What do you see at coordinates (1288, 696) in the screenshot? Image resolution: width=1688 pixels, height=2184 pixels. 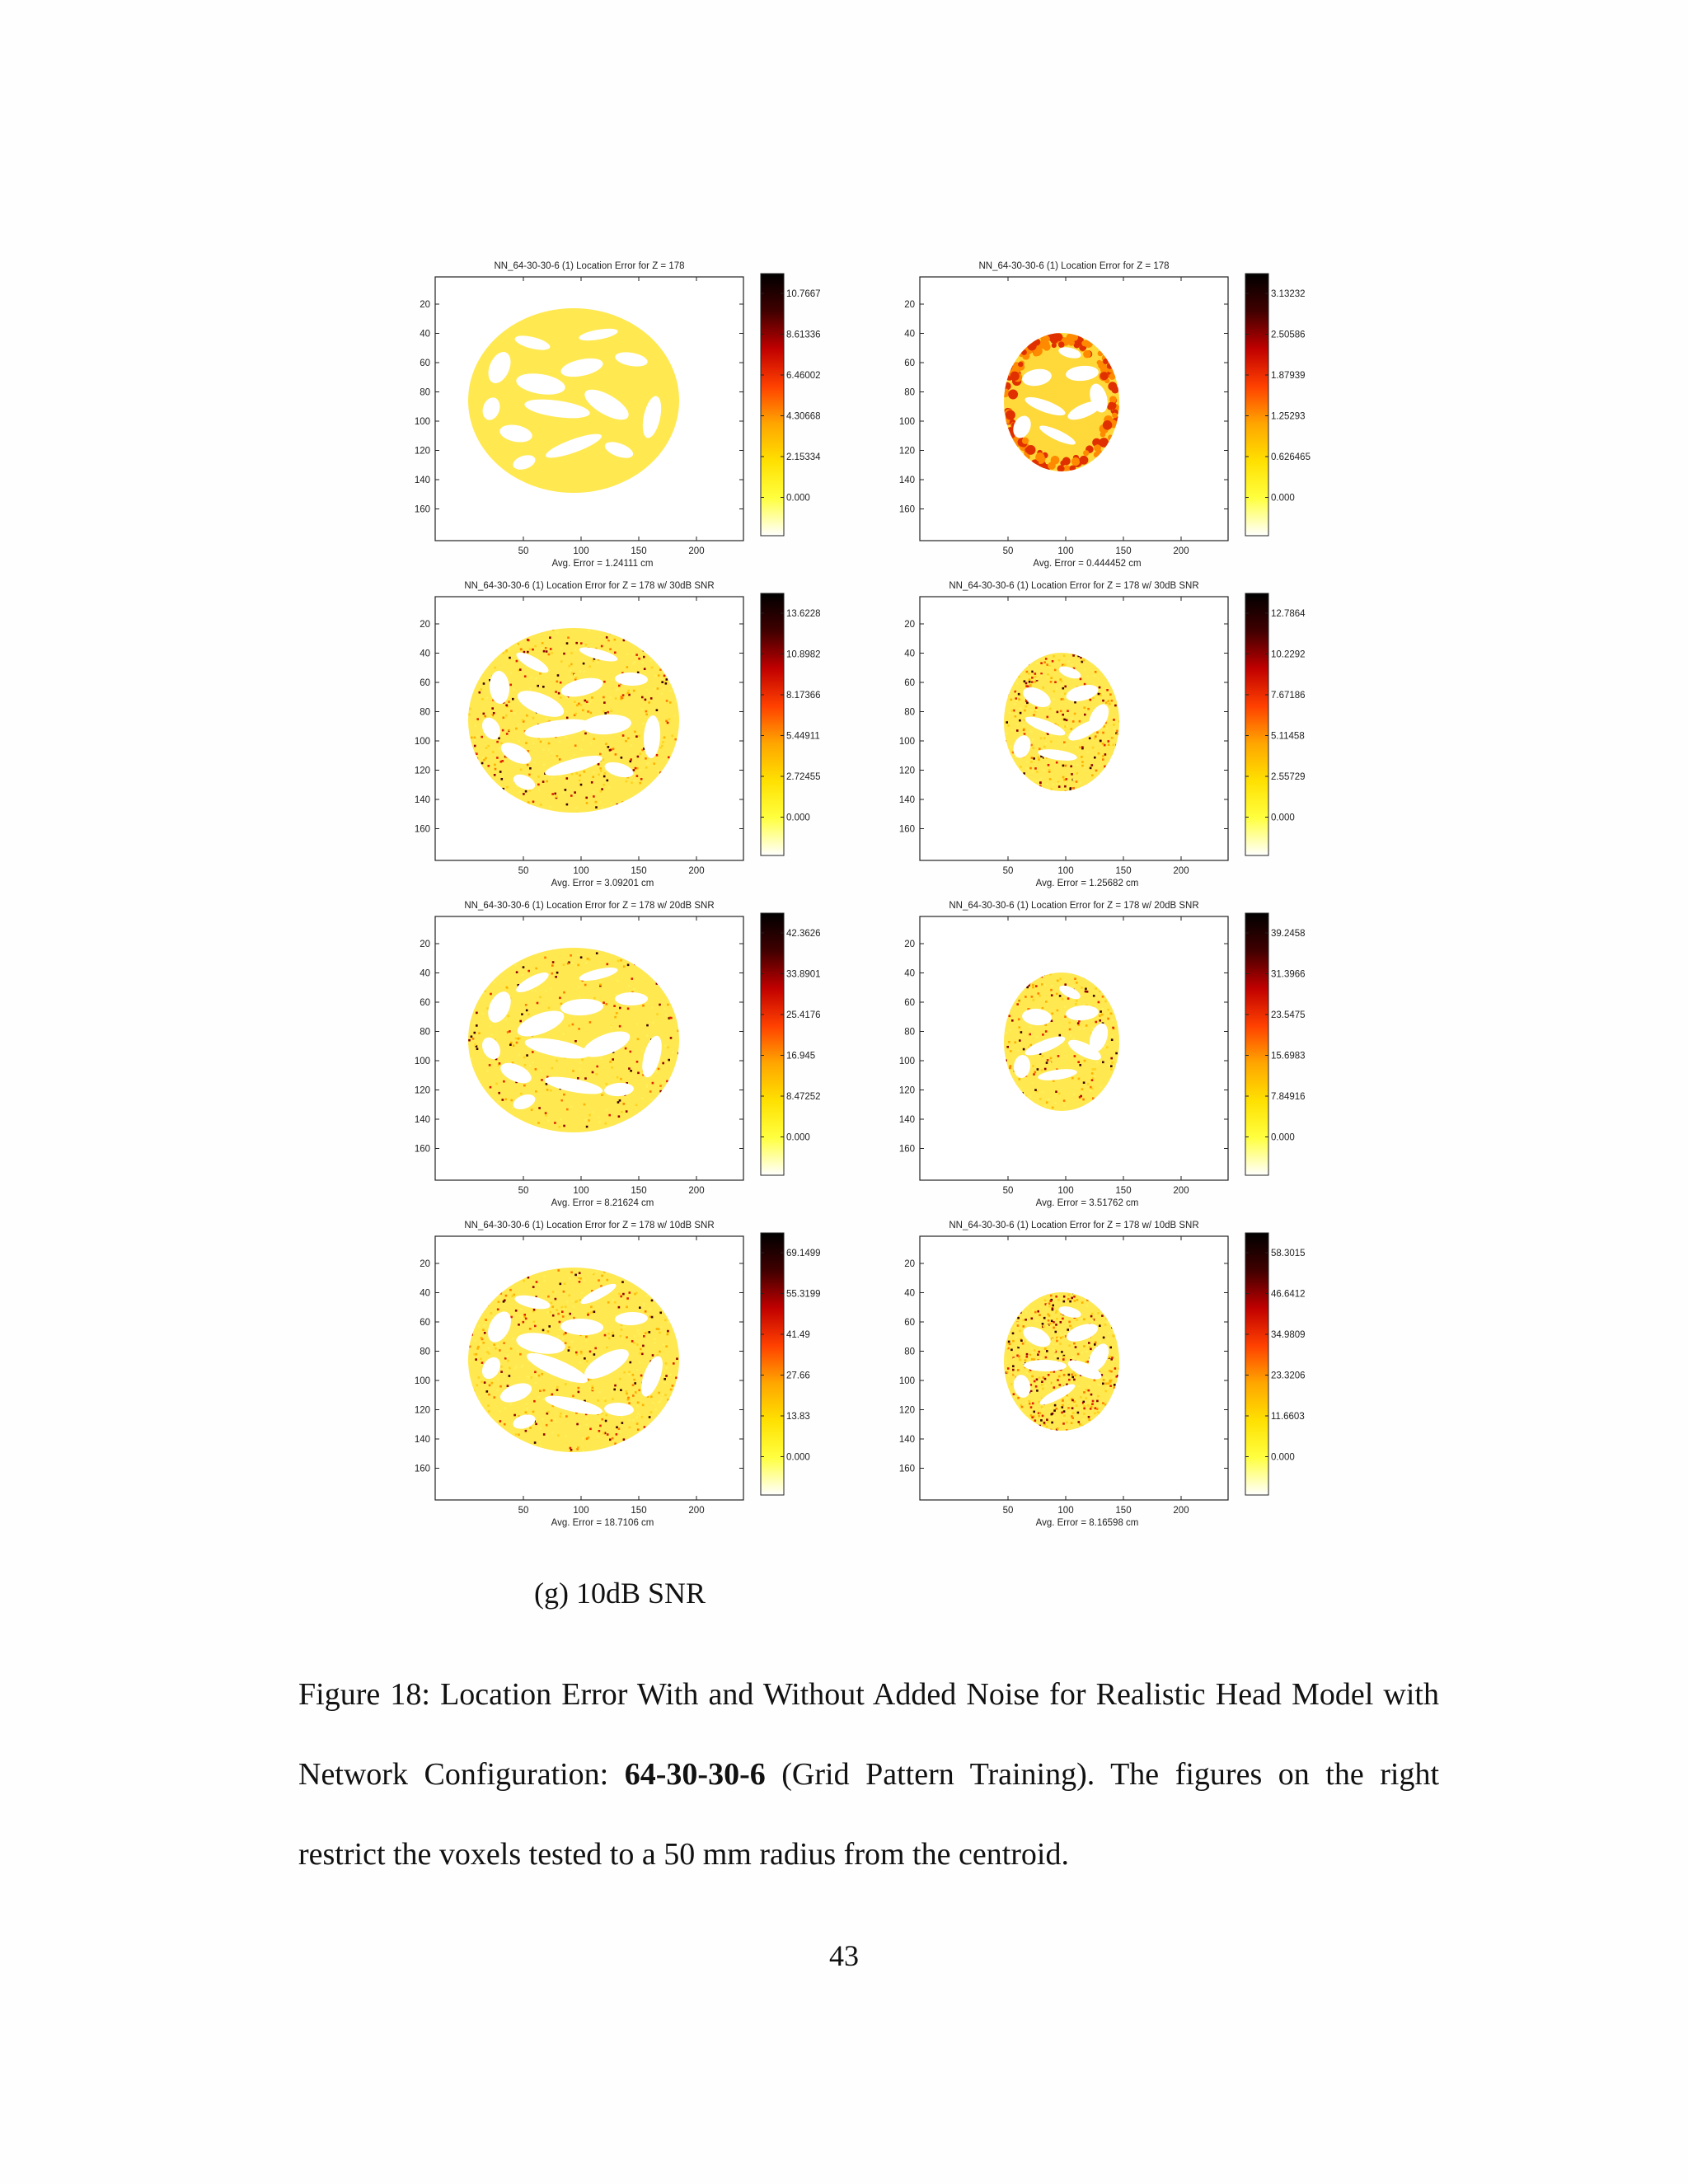 I see `colorbar-tick-label: 7.67186` at bounding box center [1288, 696].